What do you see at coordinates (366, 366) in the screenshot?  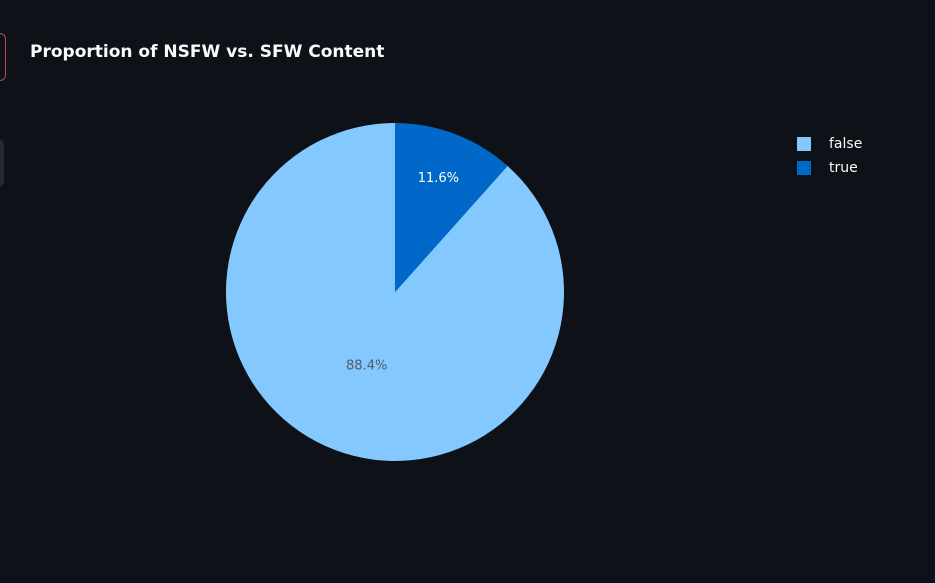 I see `slice-label-false: 88.4%` at bounding box center [366, 366].